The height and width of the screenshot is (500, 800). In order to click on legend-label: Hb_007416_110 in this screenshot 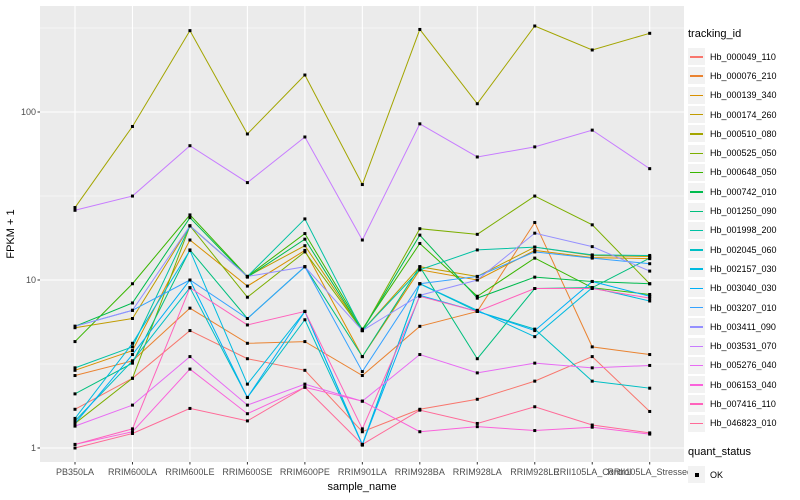, I will do `click(743, 403)`.